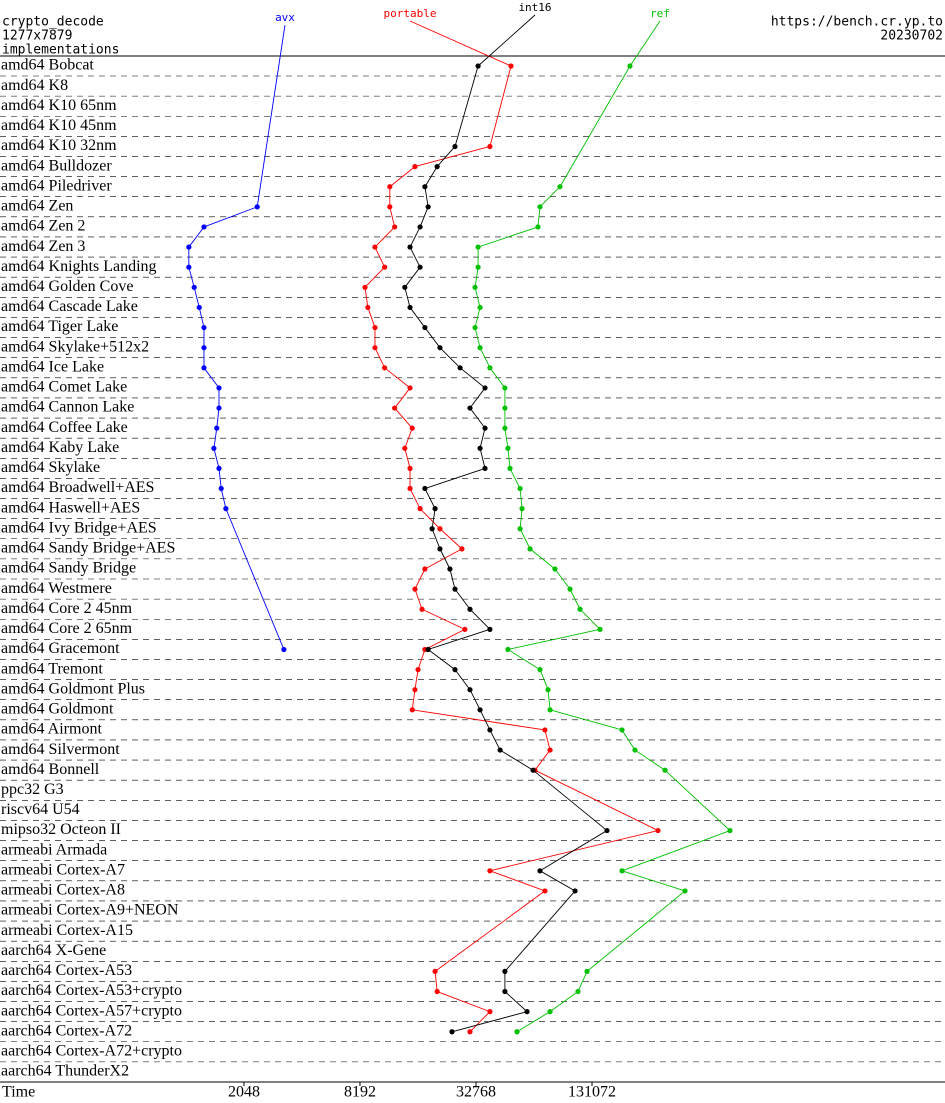  Describe the element at coordinates (32, 789) in the screenshot. I see `row-label: ppc32 G3` at that location.